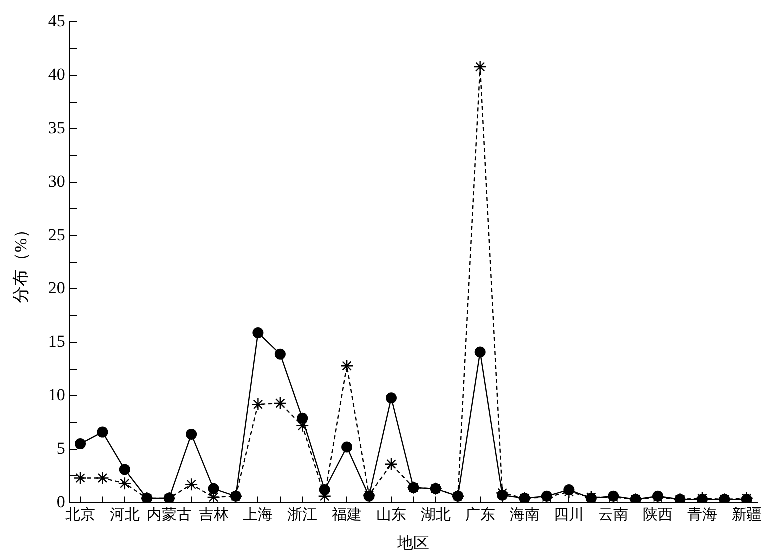  What do you see at coordinates (169, 515) in the screenshot?
I see `x-tick-label: 内蒙古` at bounding box center [169, 515].